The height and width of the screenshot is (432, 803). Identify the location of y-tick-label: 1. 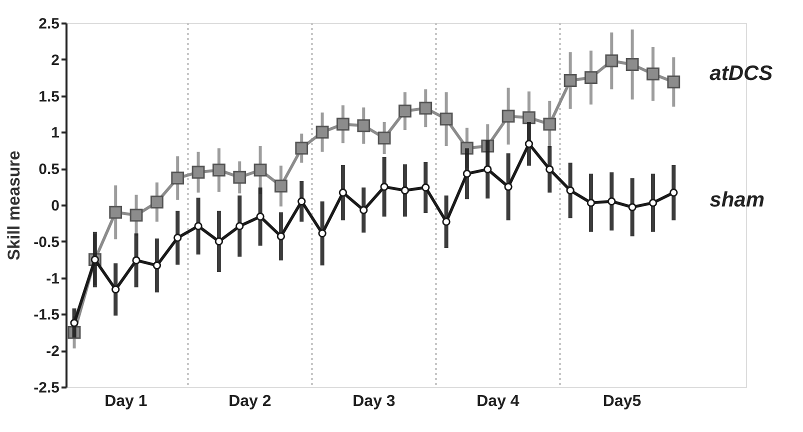
(55, 133).